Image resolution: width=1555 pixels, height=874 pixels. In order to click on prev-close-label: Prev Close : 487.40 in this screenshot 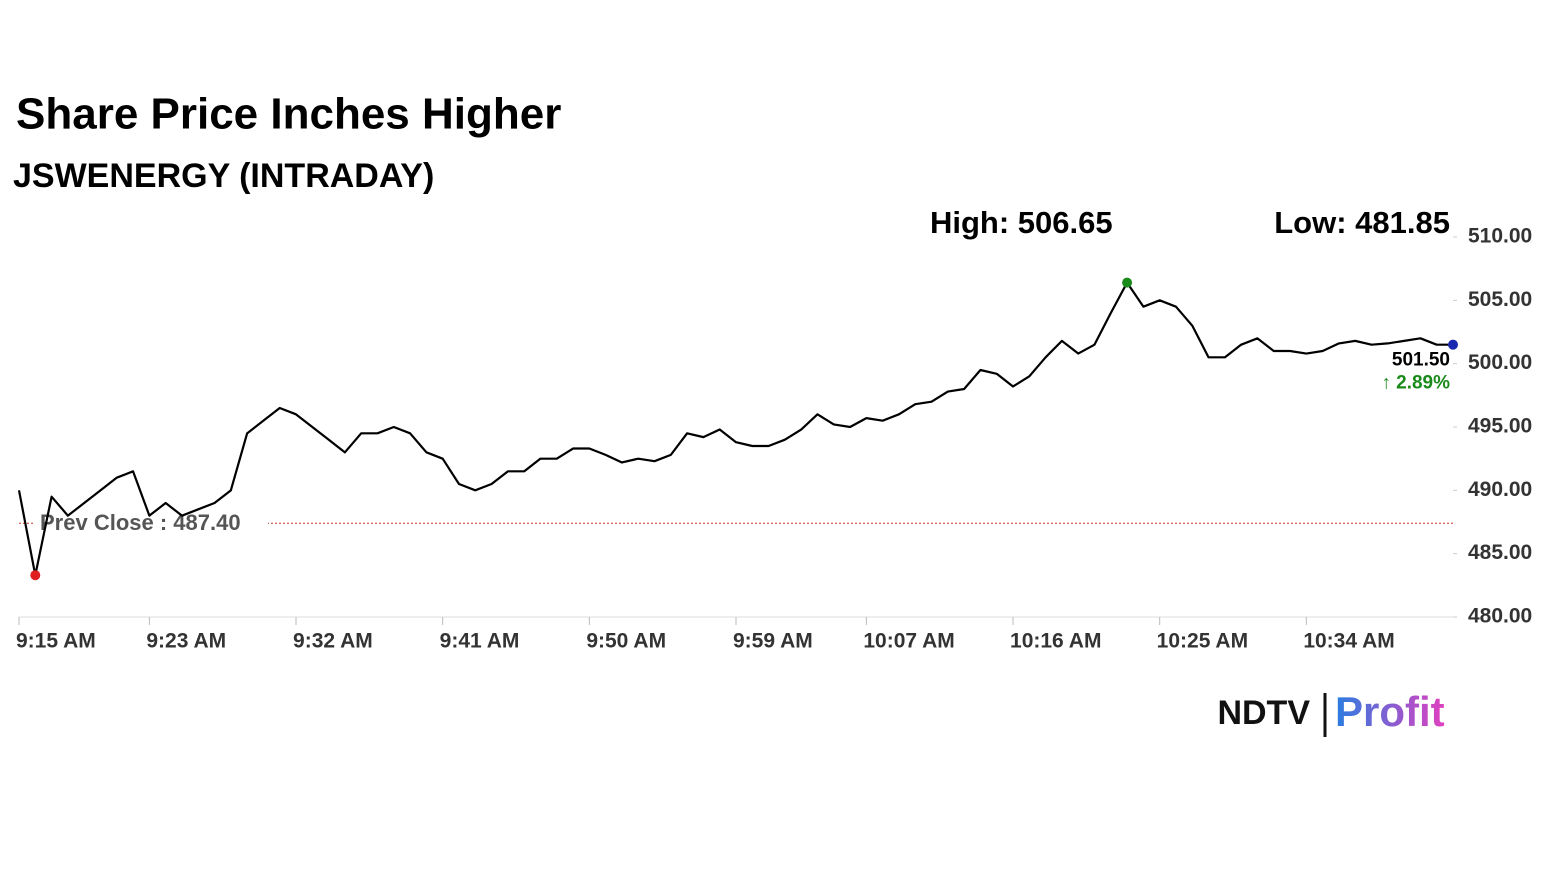, I will do `click(140, 522)`.